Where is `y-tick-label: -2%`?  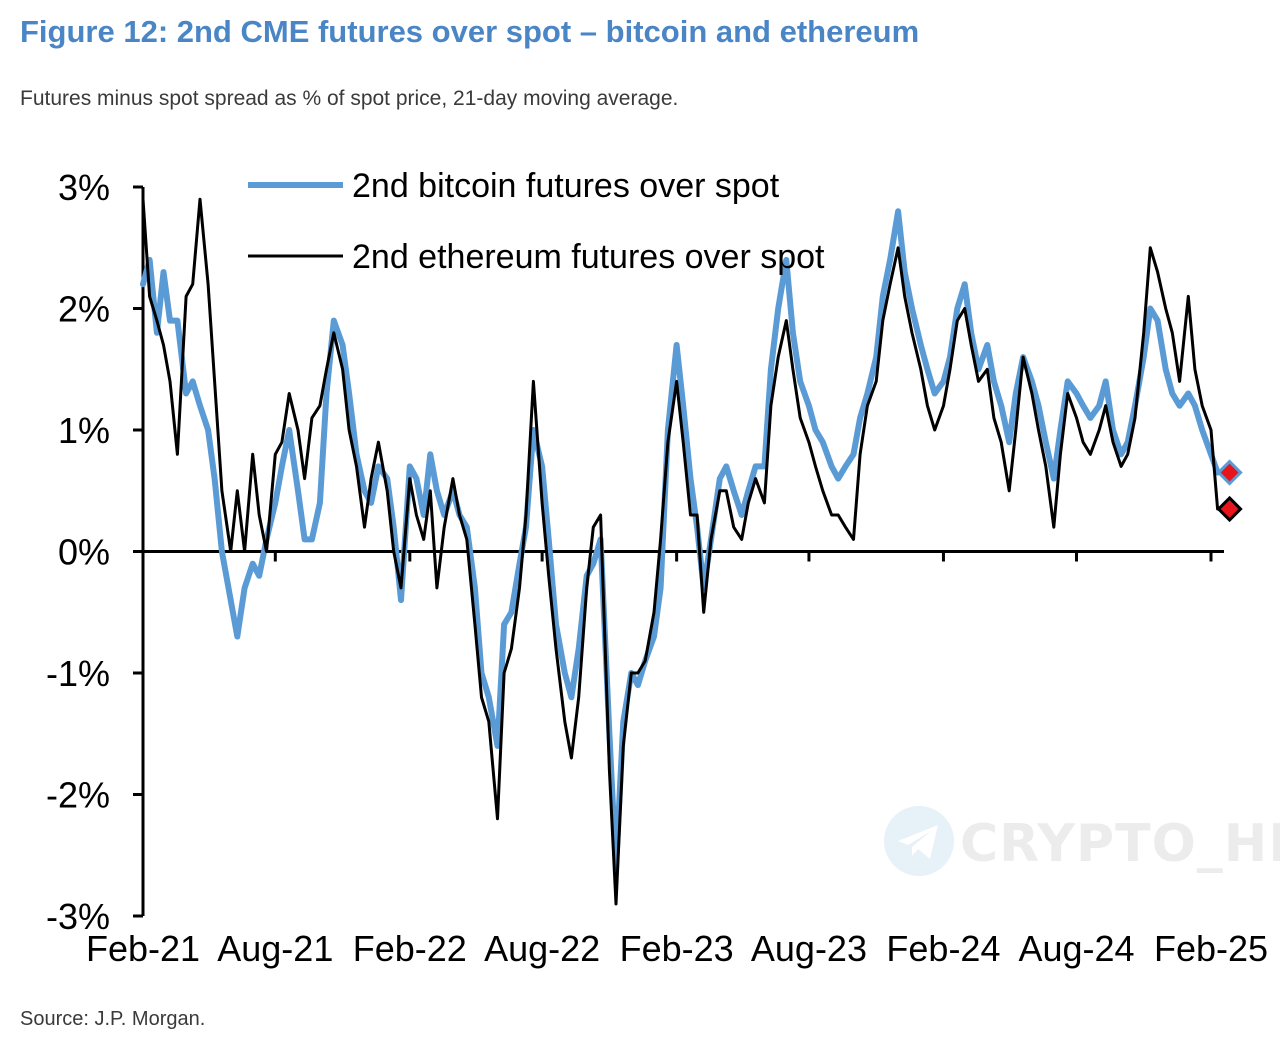 y-tick-label: -2% is located at coordinates (78, 795).